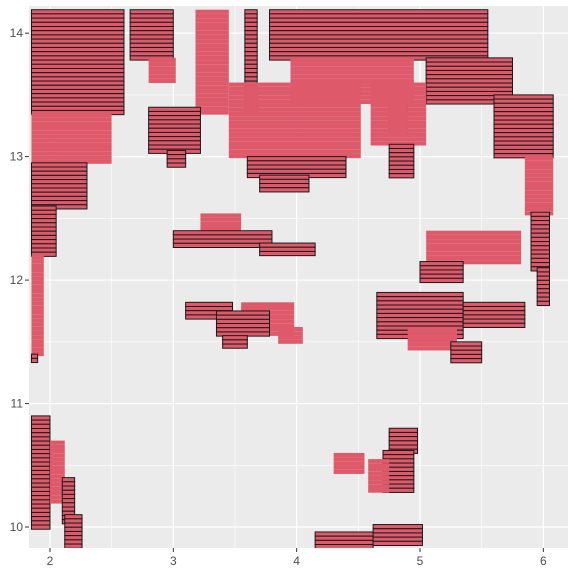  What do you see at coordinates (17, 280) in the screenshot?
I see `y-tick-label: 12` at bounding box center [17, 280].